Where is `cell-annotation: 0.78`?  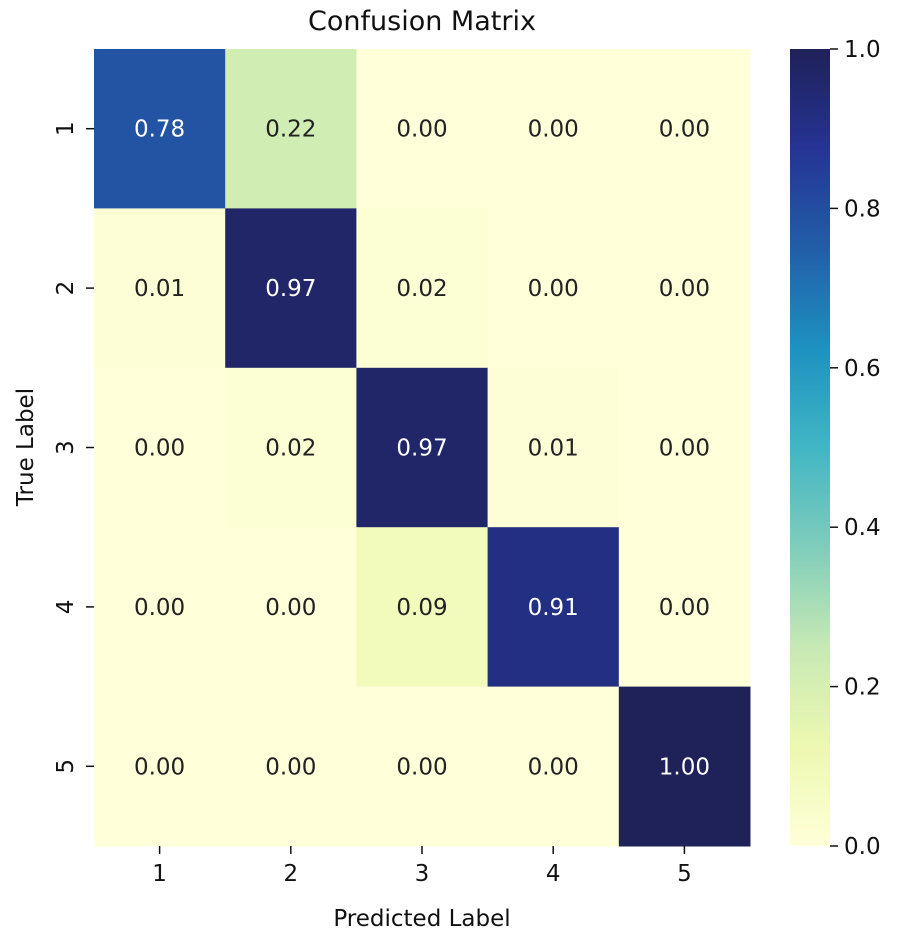 cell-annotation: 0.78 is located at coordinates (159, 130).